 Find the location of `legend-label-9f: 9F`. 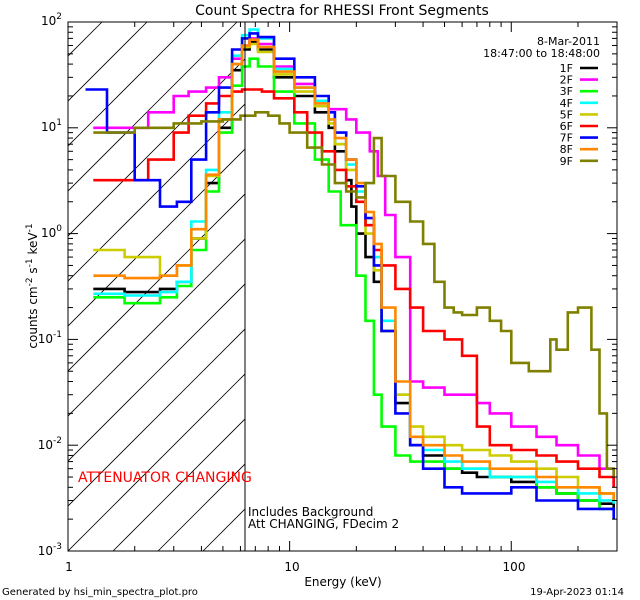

legend-label-9f: 9F is located at coordinates (566, 161).